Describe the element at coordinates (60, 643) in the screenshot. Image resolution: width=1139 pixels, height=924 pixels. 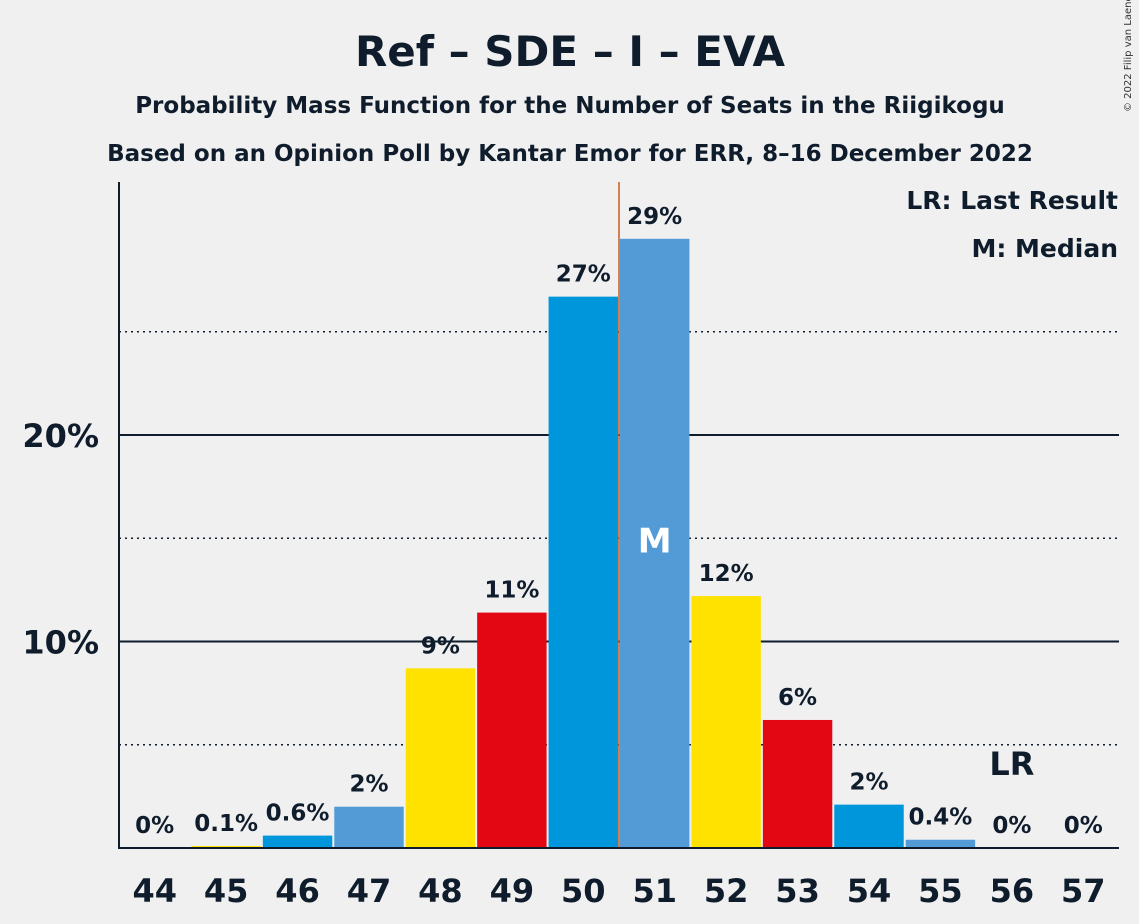
I see `y-tick-label: 10%` at that location.